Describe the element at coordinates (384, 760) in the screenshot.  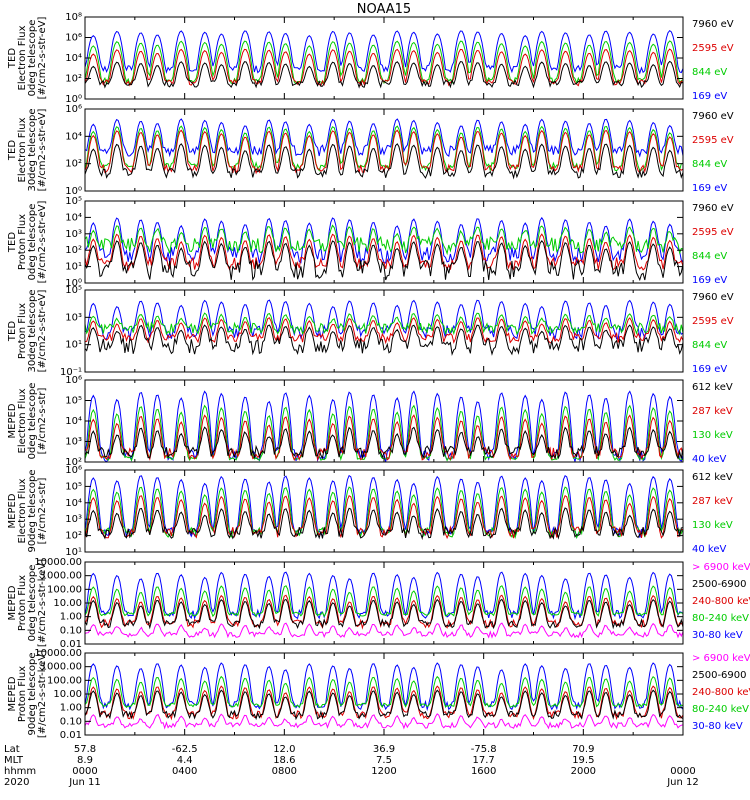
I see `footer-value: 7.5` at that location.